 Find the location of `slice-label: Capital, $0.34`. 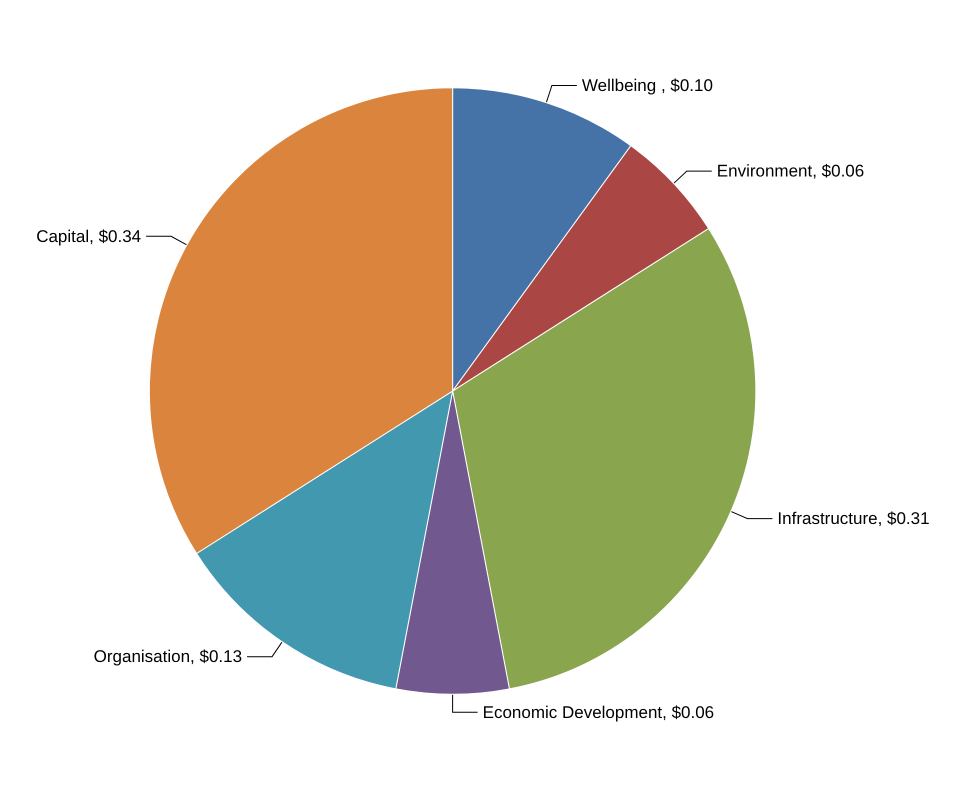

slice-label: Capital, $0.34 is located at coordinates (89, 236).